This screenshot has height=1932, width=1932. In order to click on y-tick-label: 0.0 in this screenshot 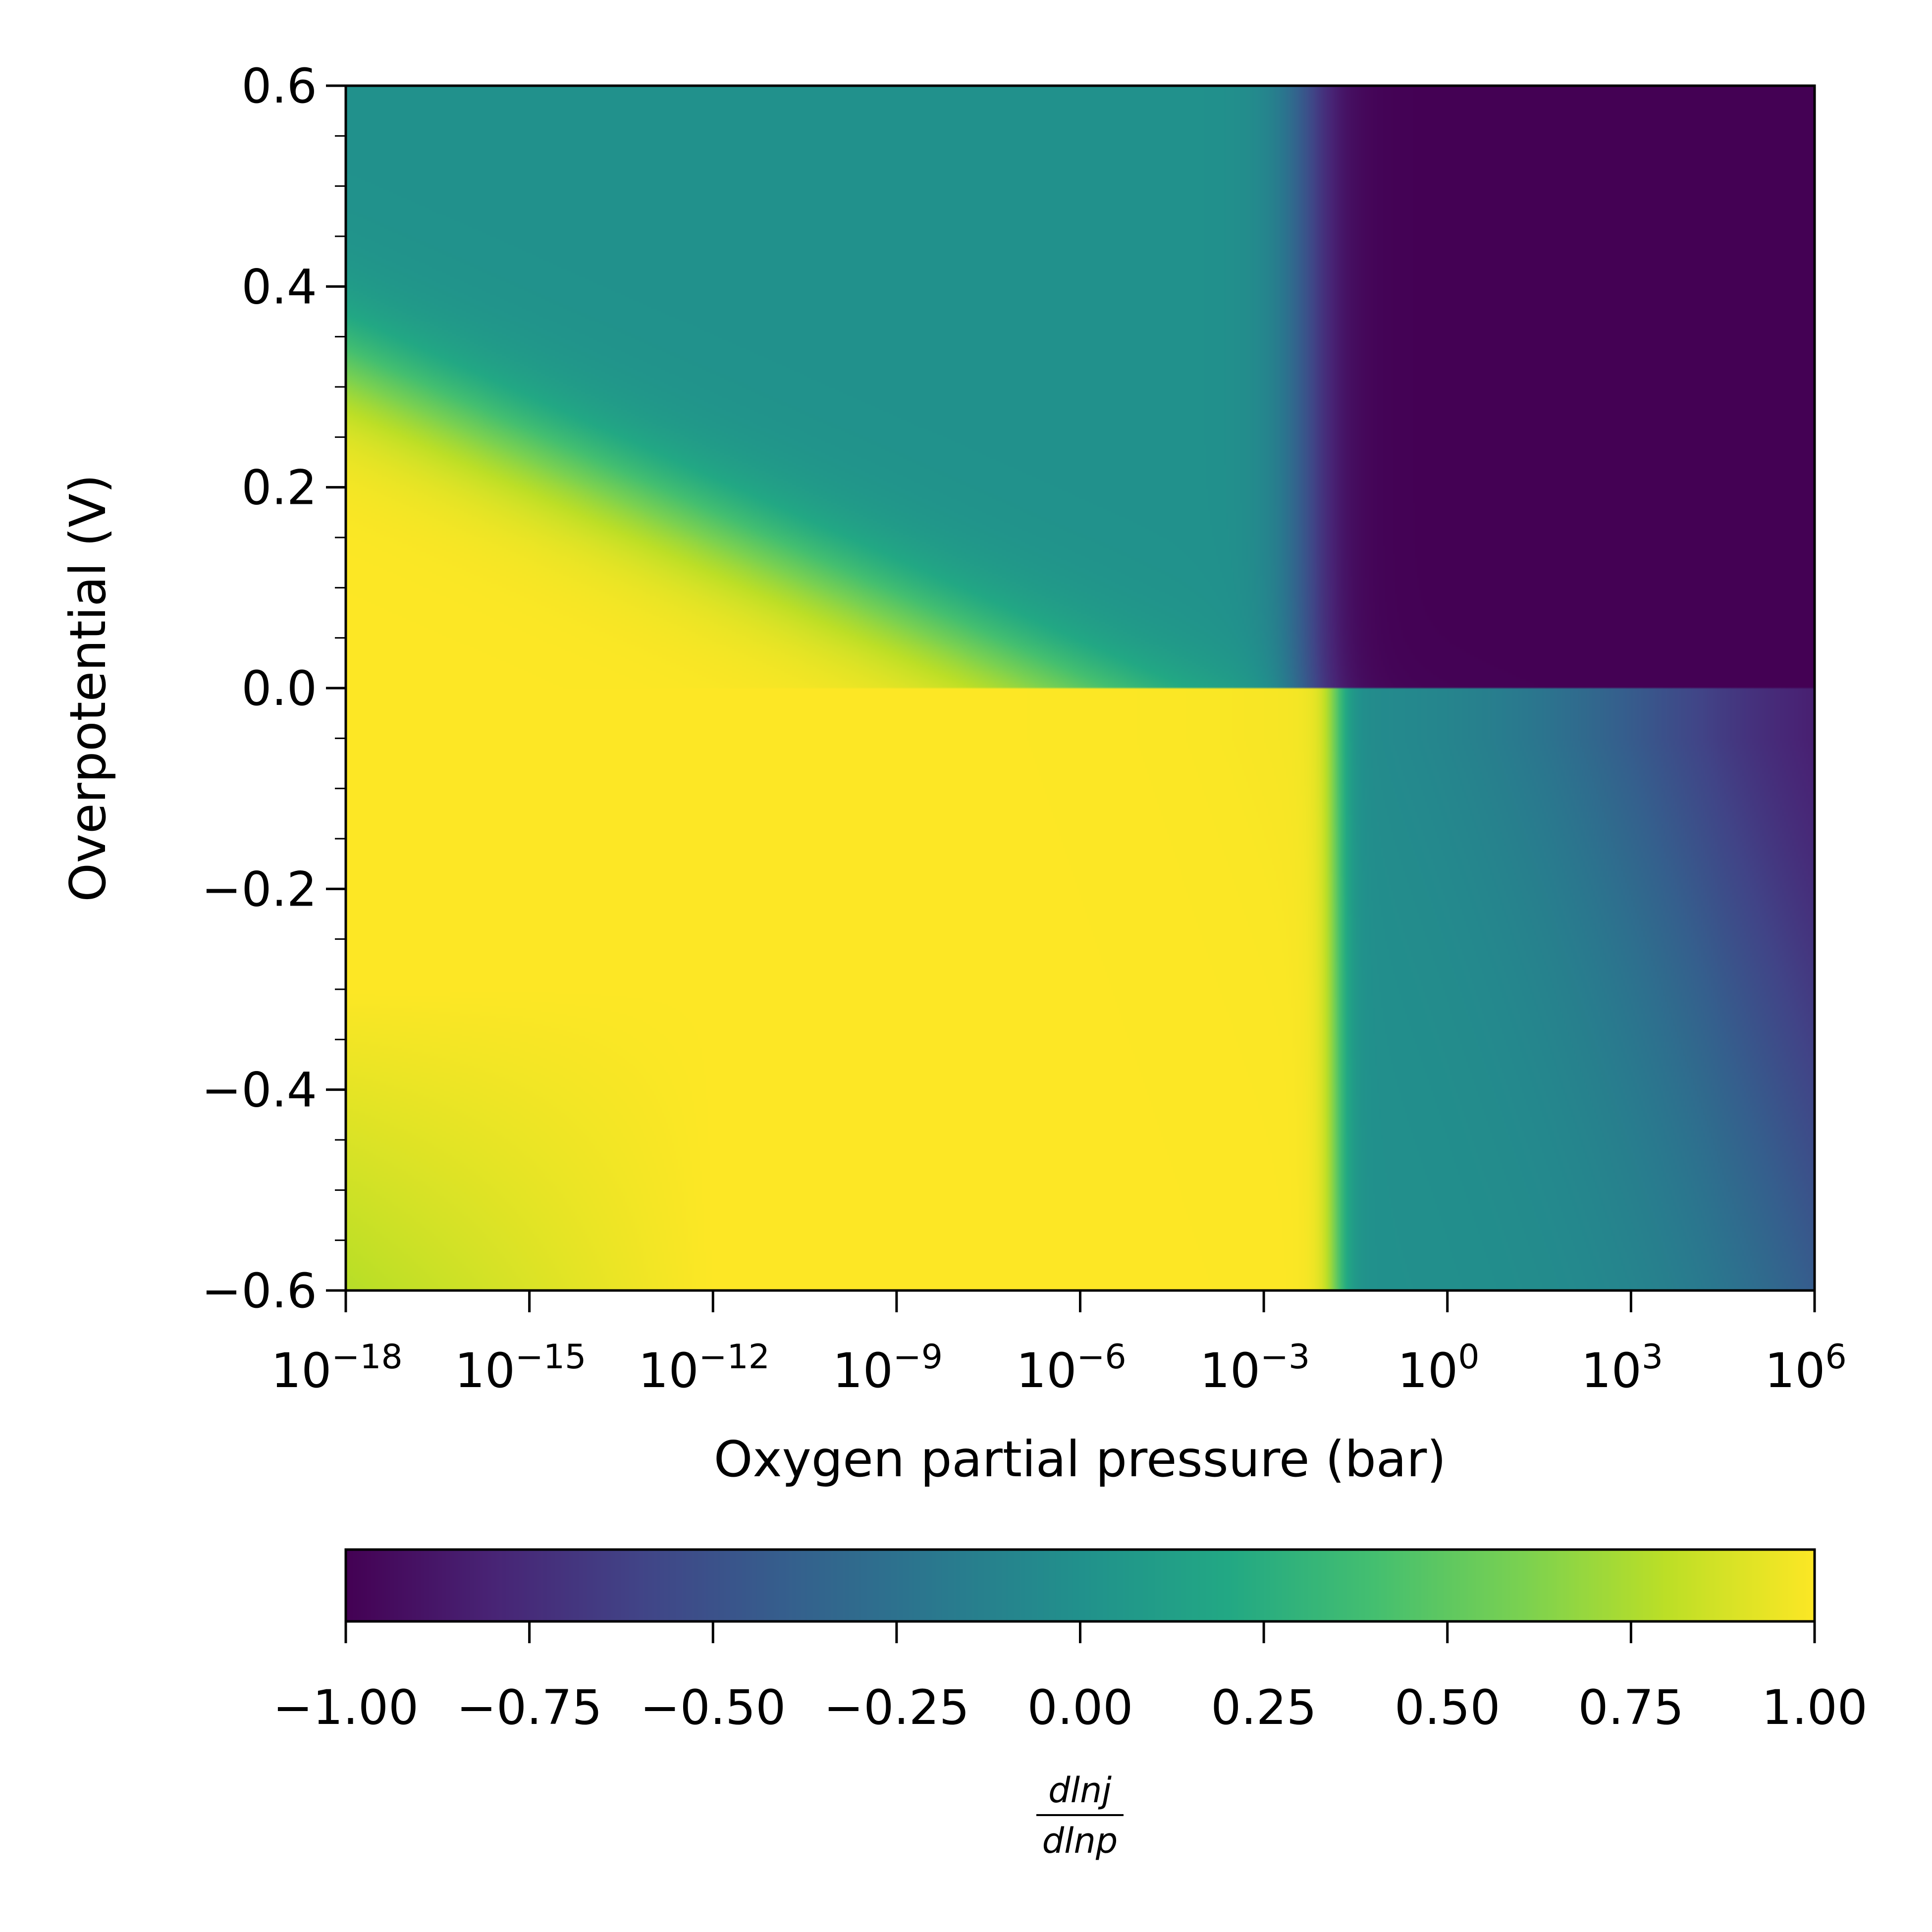, I will do `click(279, 688)`.